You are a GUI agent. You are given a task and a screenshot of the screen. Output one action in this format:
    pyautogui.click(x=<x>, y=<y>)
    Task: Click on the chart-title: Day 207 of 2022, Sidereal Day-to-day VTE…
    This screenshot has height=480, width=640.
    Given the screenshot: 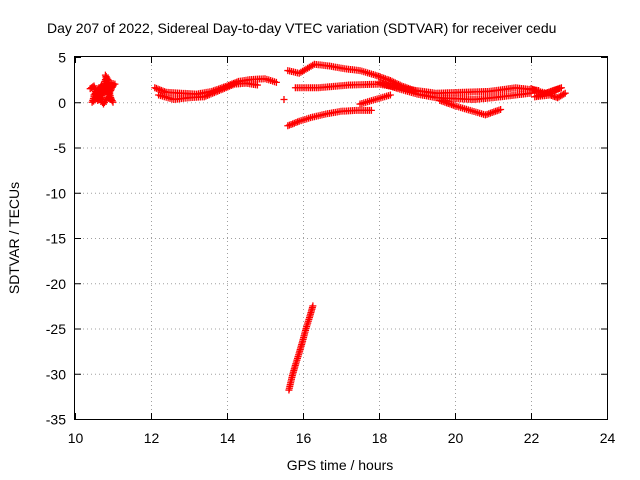 What is the action you would take?
    pyautogui.click(x=301, y=28)
    